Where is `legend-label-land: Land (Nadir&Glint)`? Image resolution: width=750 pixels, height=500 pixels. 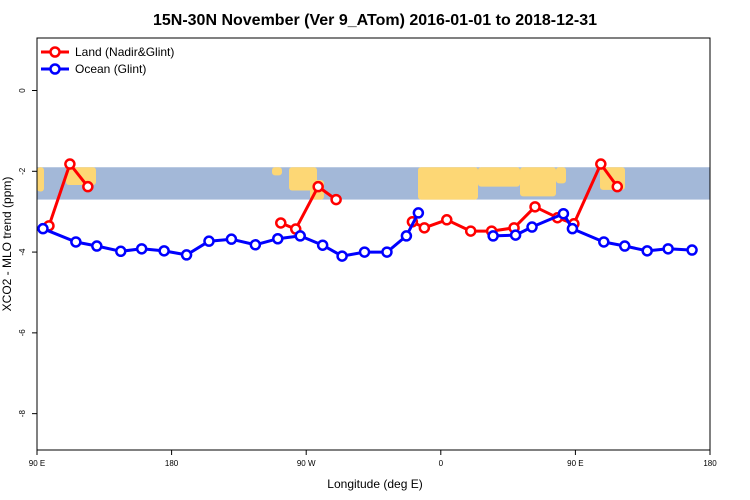 legend-label-land: Land (Nadir&Glint) is located at coordinates (124, 52).